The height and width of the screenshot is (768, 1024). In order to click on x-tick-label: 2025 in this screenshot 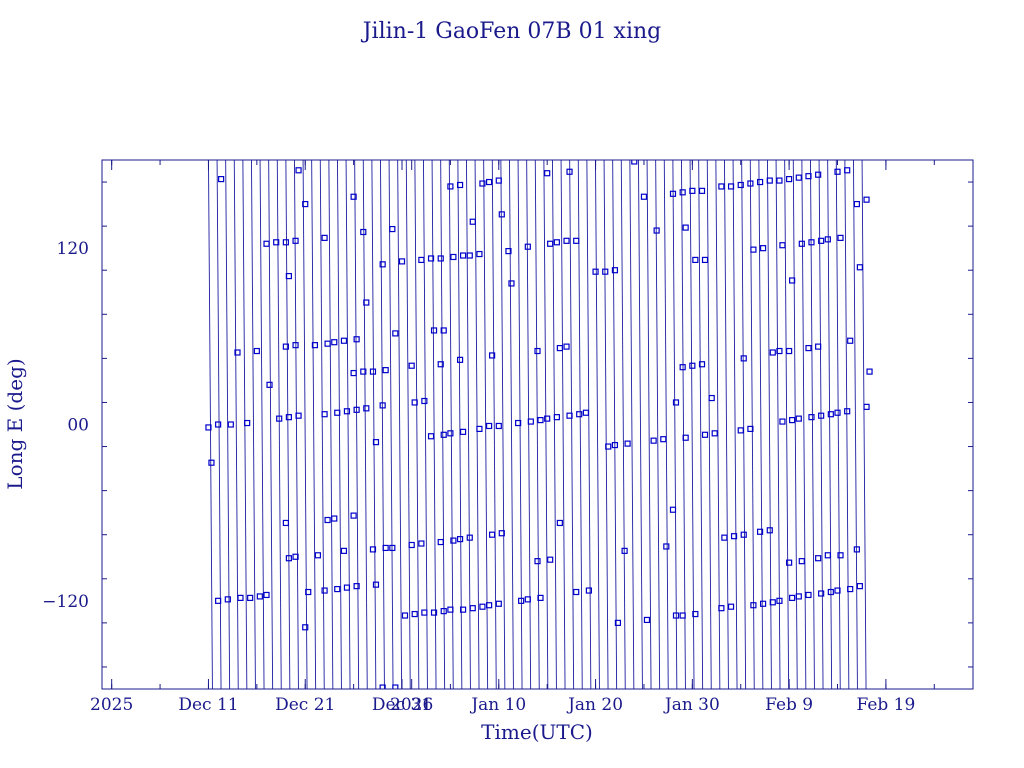, I will do `click(111, 705)`.